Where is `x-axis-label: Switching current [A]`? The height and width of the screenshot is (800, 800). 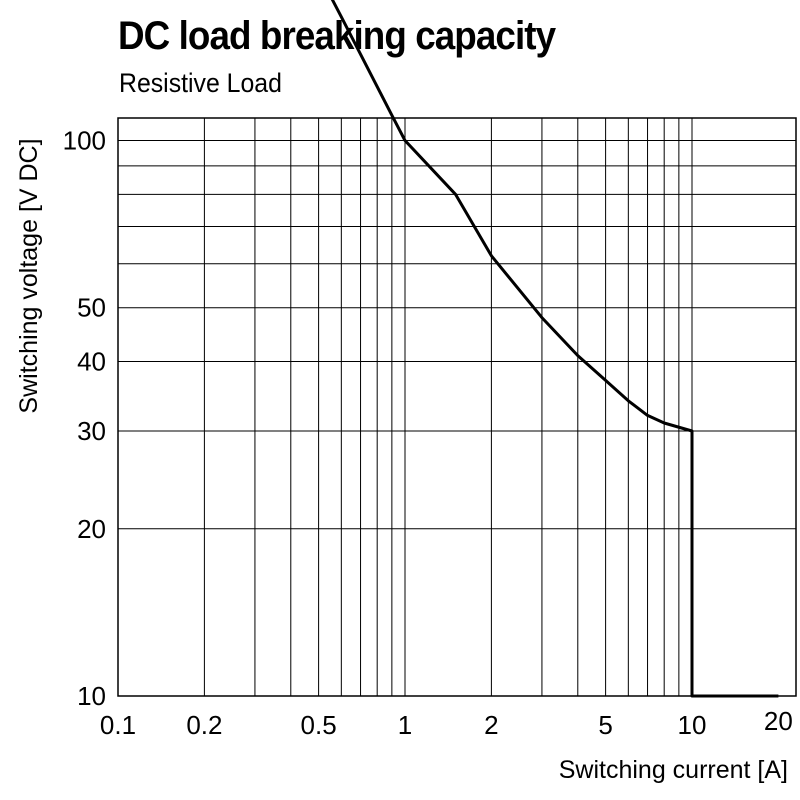 x-axis-label: Switching current [A] is located at coordinates (673, 770).